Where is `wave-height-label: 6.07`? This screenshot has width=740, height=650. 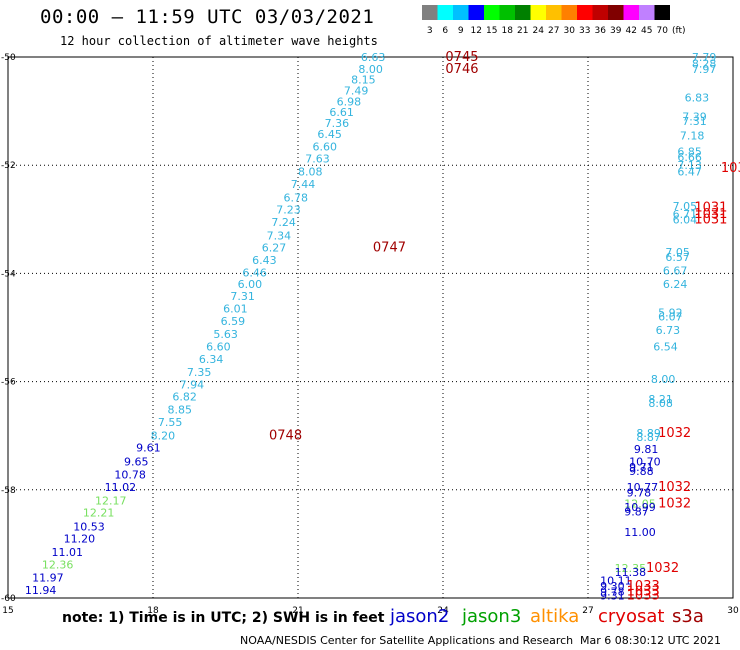 wave-height-label: 6.07 is located at coordinates (670, 317).